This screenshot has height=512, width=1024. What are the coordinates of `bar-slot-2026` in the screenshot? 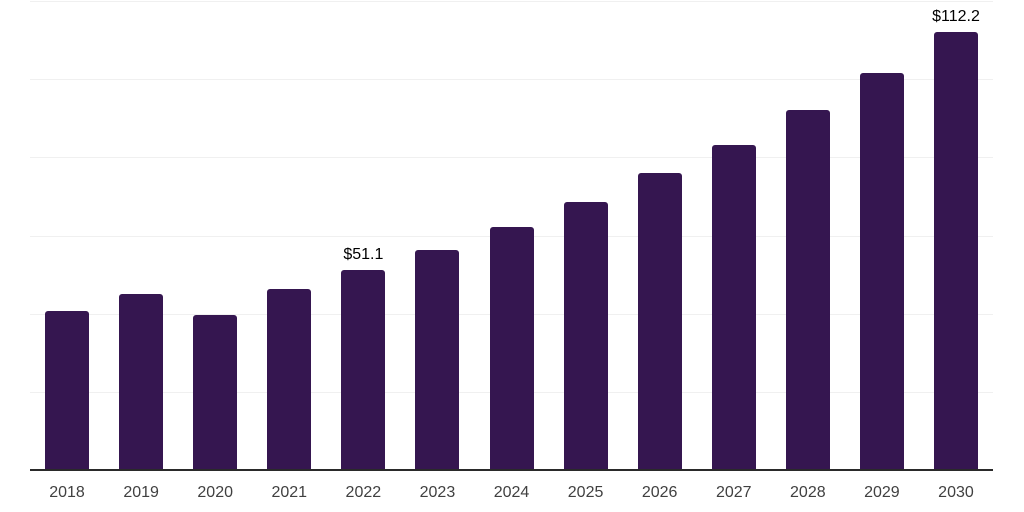 It's located at (660, 235).